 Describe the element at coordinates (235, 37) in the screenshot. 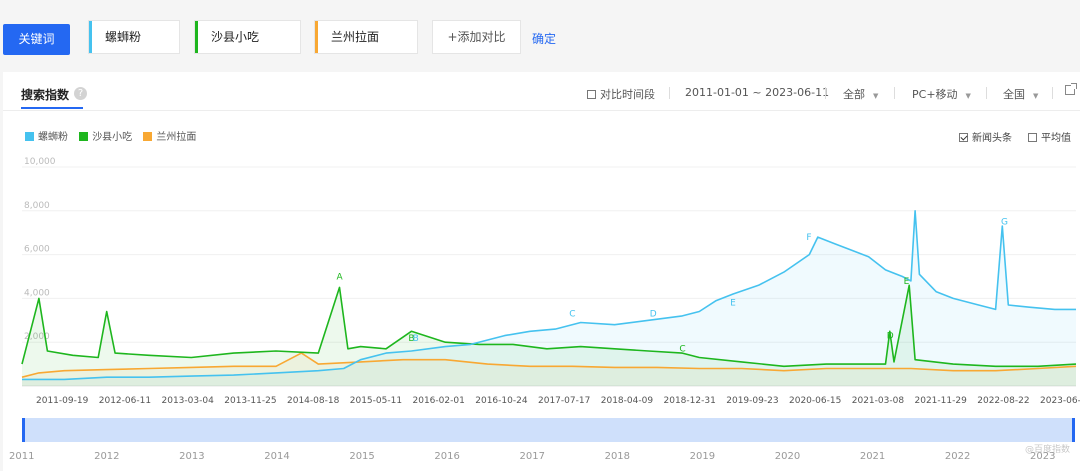

I see `keyword-label-2: 沙县小吃` at that location.